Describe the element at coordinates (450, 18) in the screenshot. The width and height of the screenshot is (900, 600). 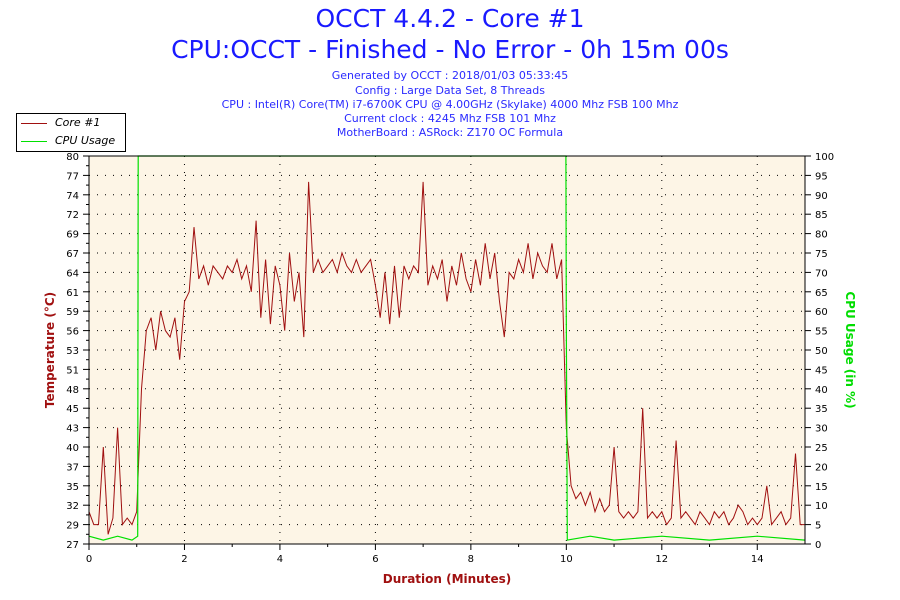
I see `chart-title: OCCT 4.4.2 - Core #1` at that location.